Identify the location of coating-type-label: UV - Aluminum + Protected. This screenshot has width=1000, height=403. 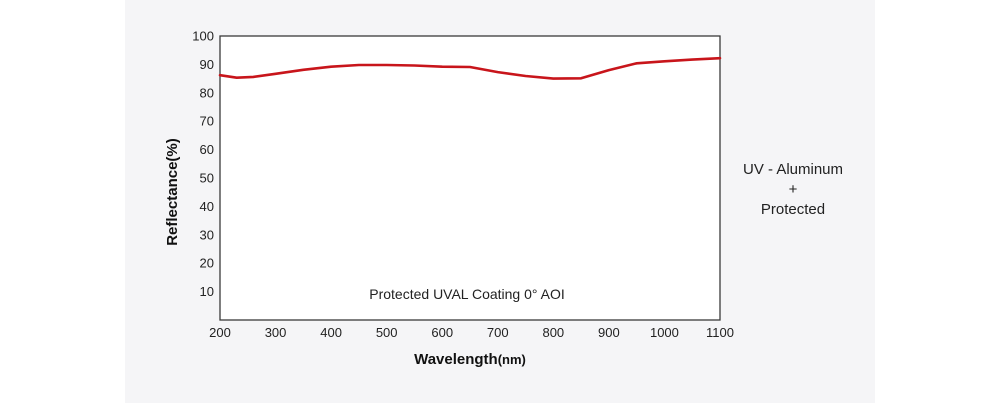
(793, 190).